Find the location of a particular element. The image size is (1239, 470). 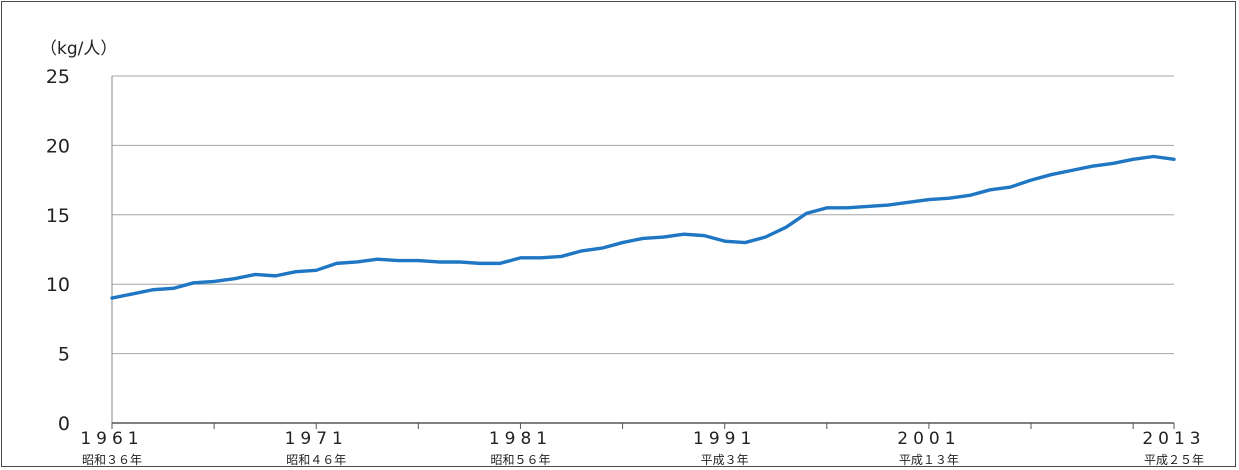

x-tick-sublabel-2001: 平成１３年 is located at coordinates (929, 460).